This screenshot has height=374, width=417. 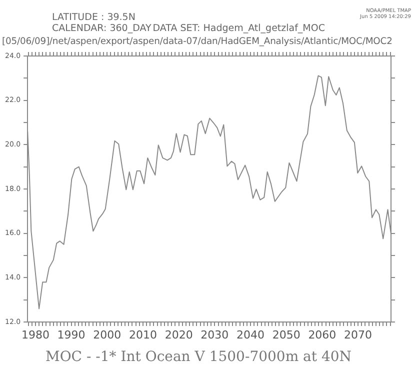 I want to click on x-tick-label: 2070, so click(x=358, y=335).